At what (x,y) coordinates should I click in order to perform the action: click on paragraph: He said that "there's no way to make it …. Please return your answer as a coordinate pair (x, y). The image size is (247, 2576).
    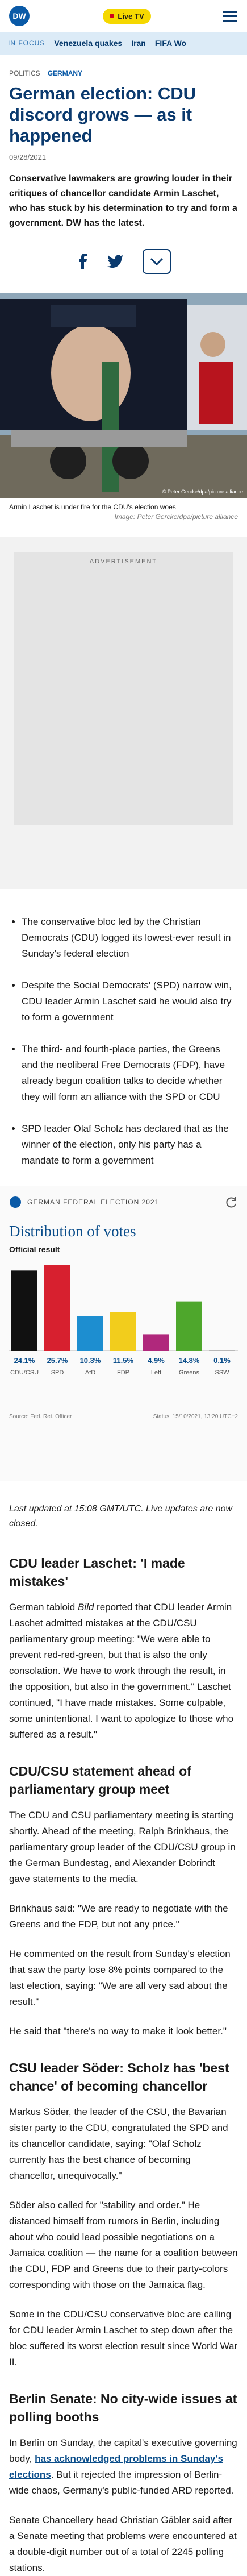
    Looking at the image, I should click on (123, 2032).